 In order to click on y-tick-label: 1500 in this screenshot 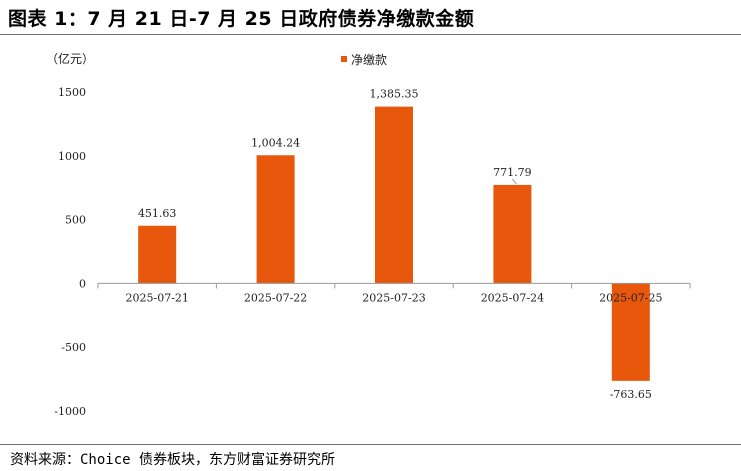, I will do `click(72, 92)`.